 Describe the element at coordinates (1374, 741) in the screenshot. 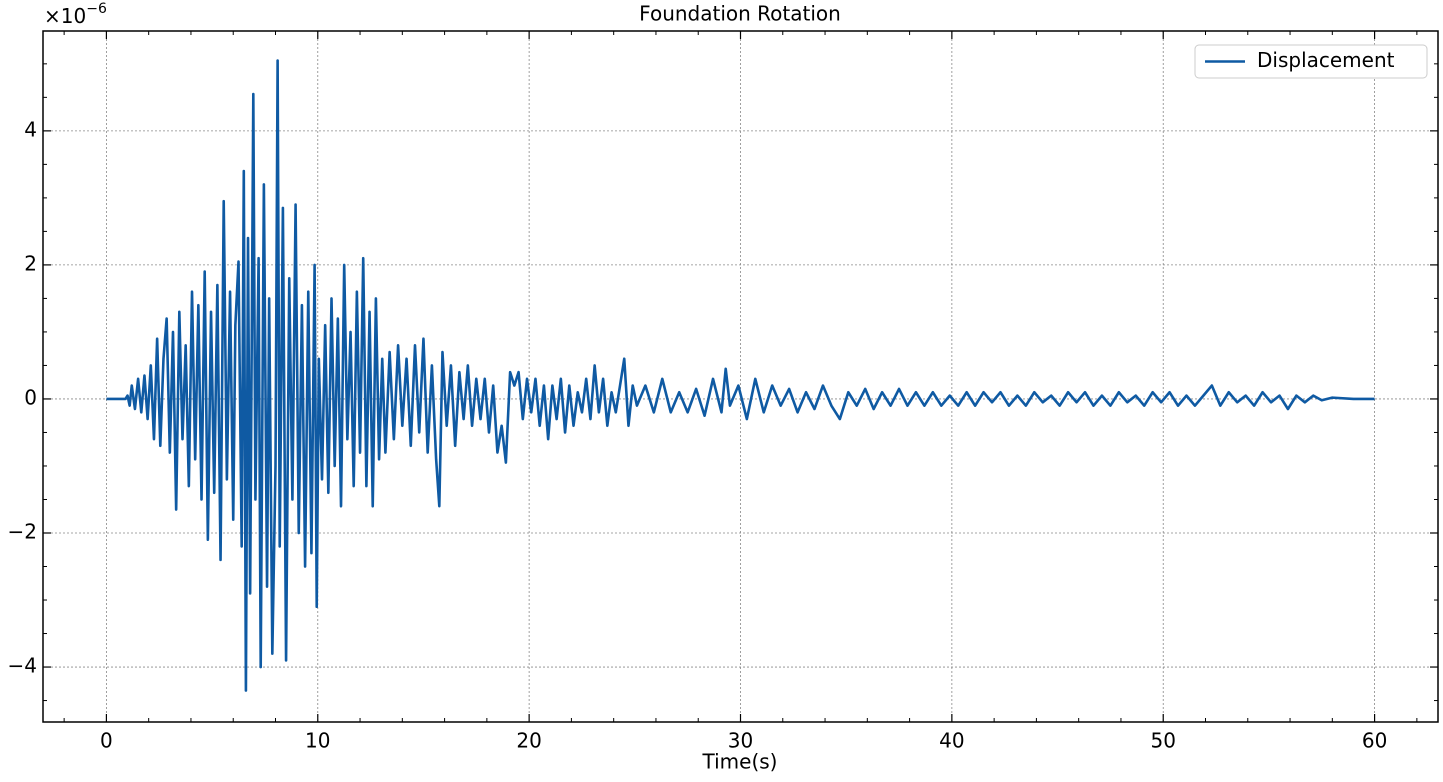

I see `x-tick-label: 60` at that location.